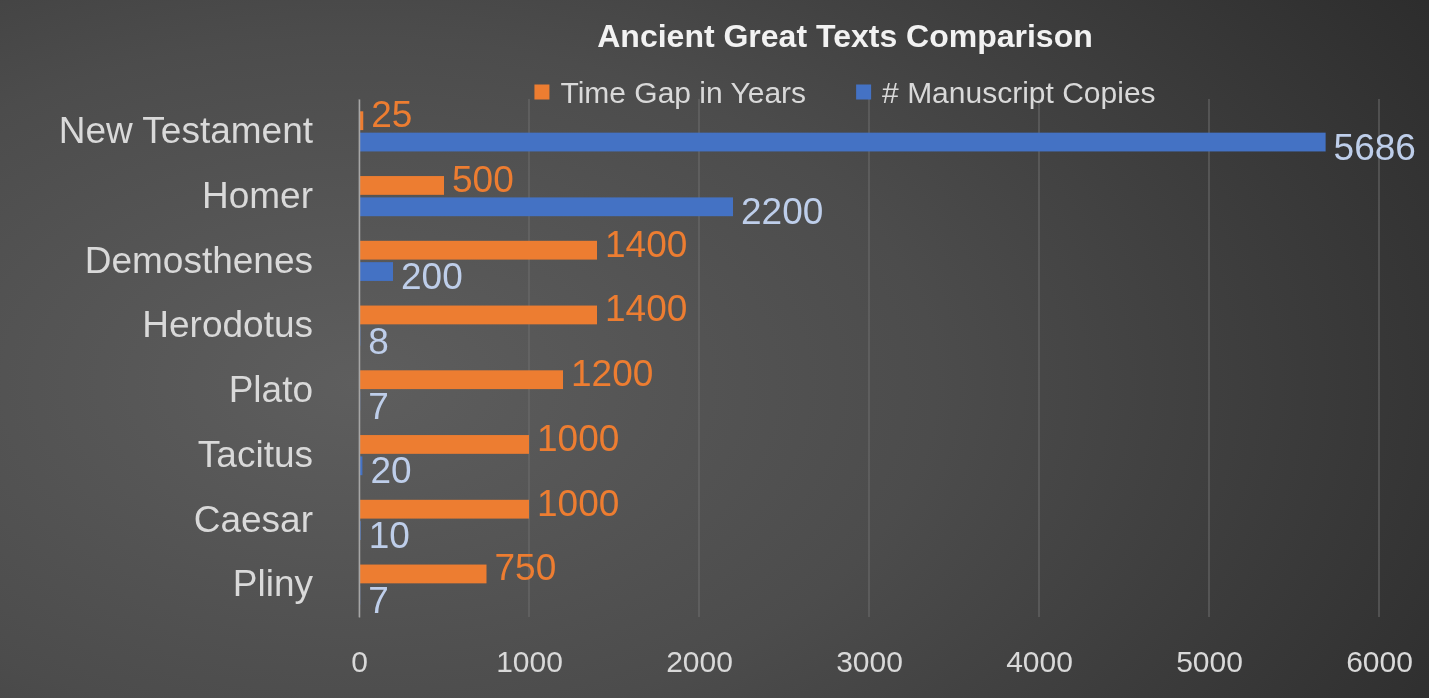 The height and width of the screenshot is (698, 1429). Describe the element at coordinates (483, 179) in the screenshot. I see `data-label: 500` at that location.